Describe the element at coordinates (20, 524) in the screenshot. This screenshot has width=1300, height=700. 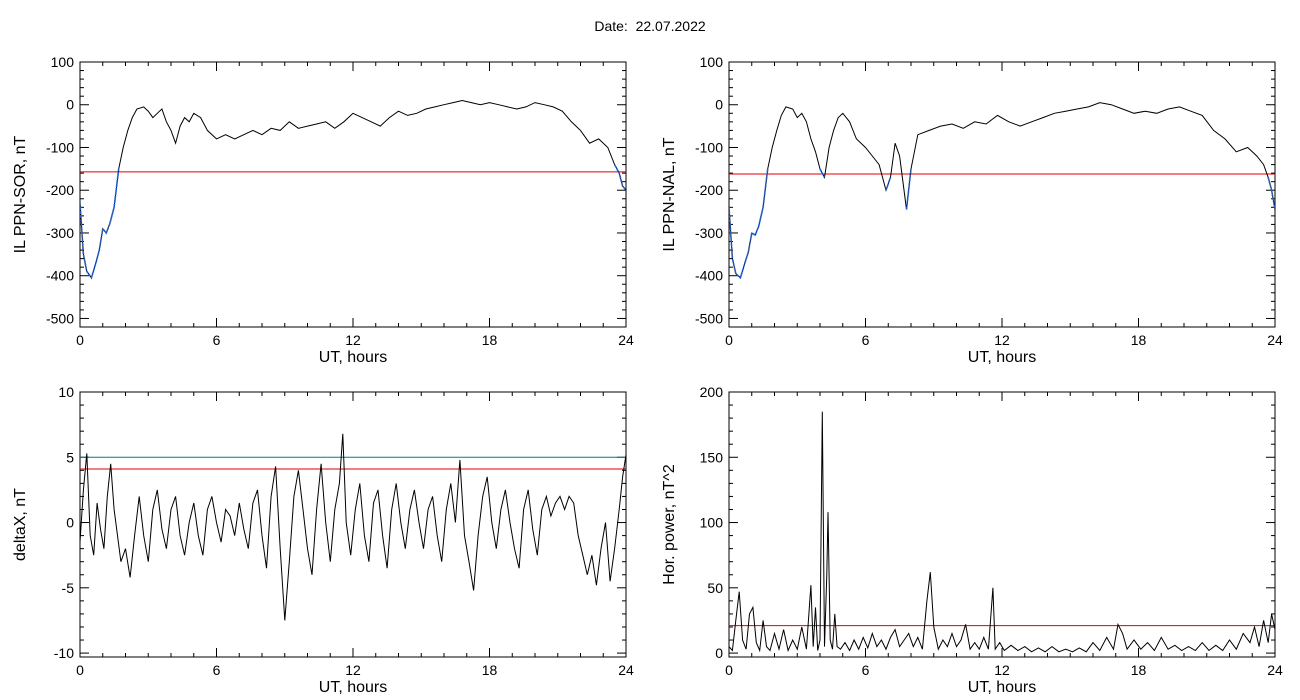
I see `y-axis-label: deltaX, nT` at that location.